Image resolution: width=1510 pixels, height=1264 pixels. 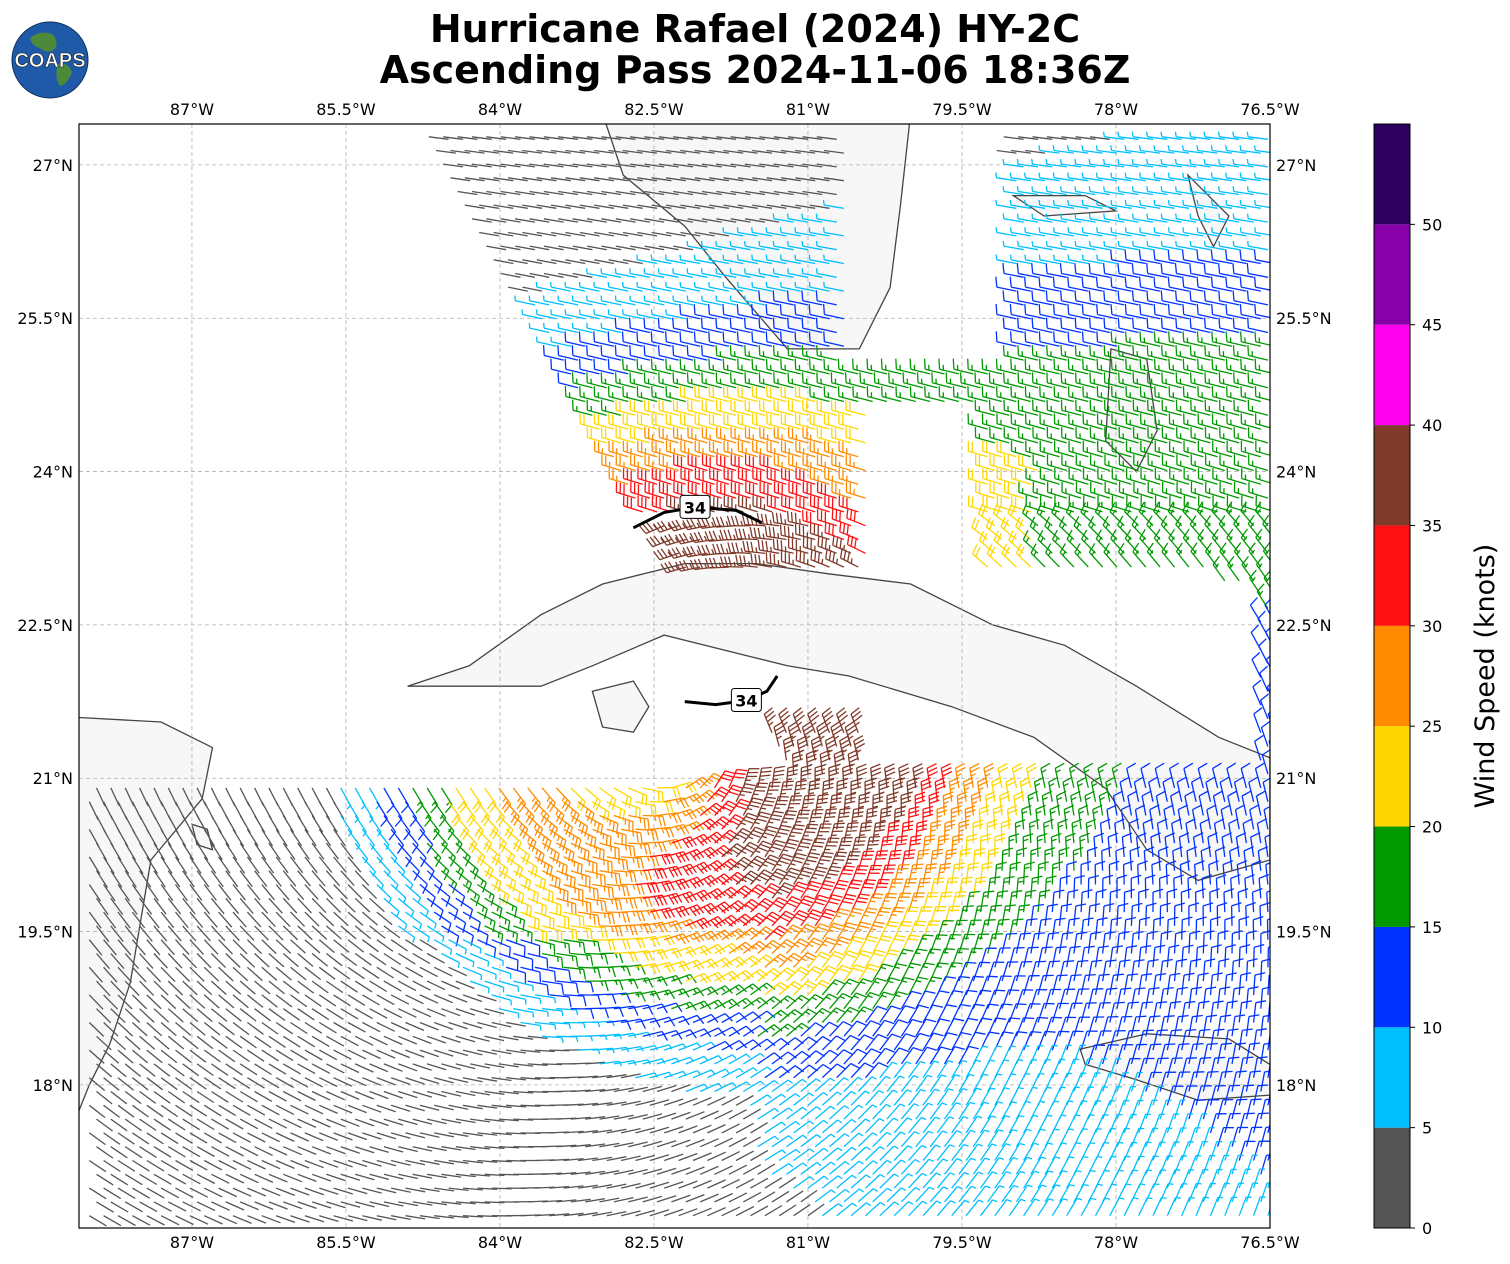 I want to click on colorbar-tick-label: 10, so click(x=1432, y=1027).